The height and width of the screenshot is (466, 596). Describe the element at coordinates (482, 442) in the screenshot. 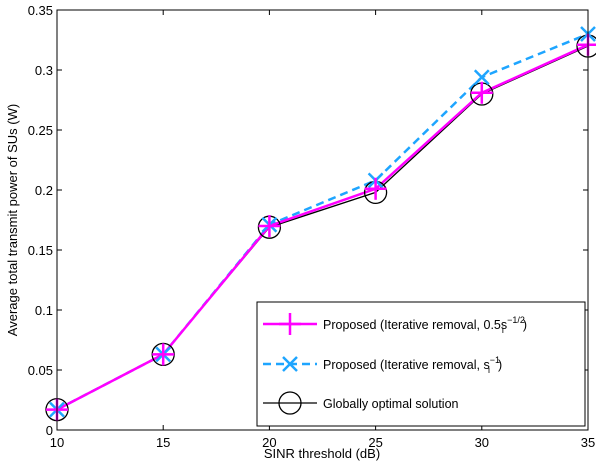

I see `x-tick-label: 30` at that location.